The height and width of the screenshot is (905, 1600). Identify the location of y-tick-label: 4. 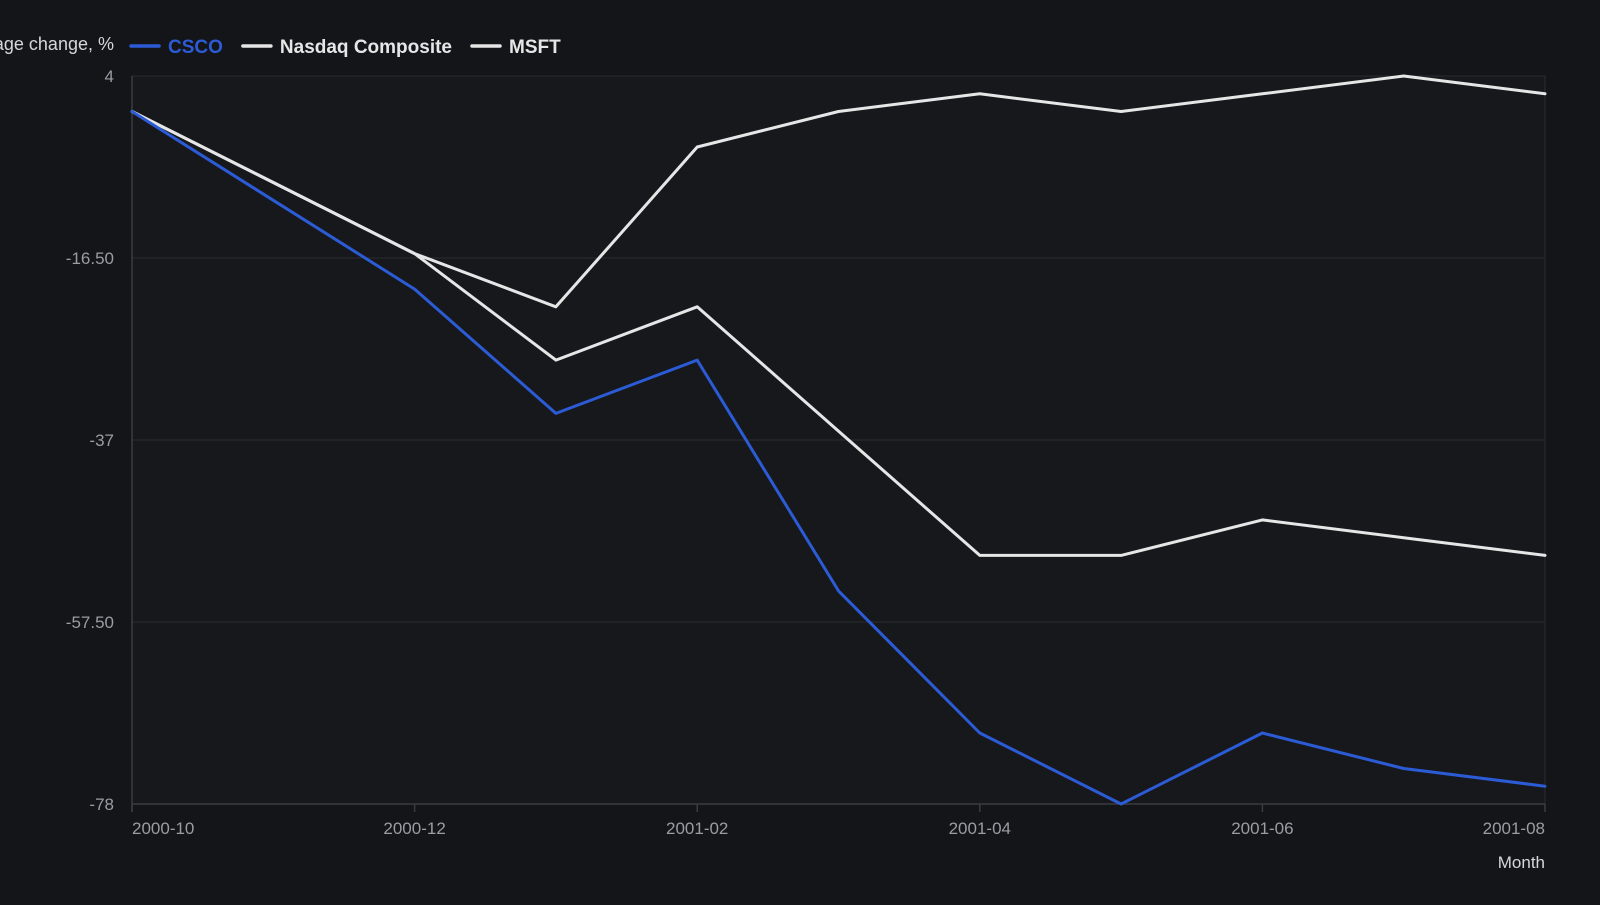
(109, 76).